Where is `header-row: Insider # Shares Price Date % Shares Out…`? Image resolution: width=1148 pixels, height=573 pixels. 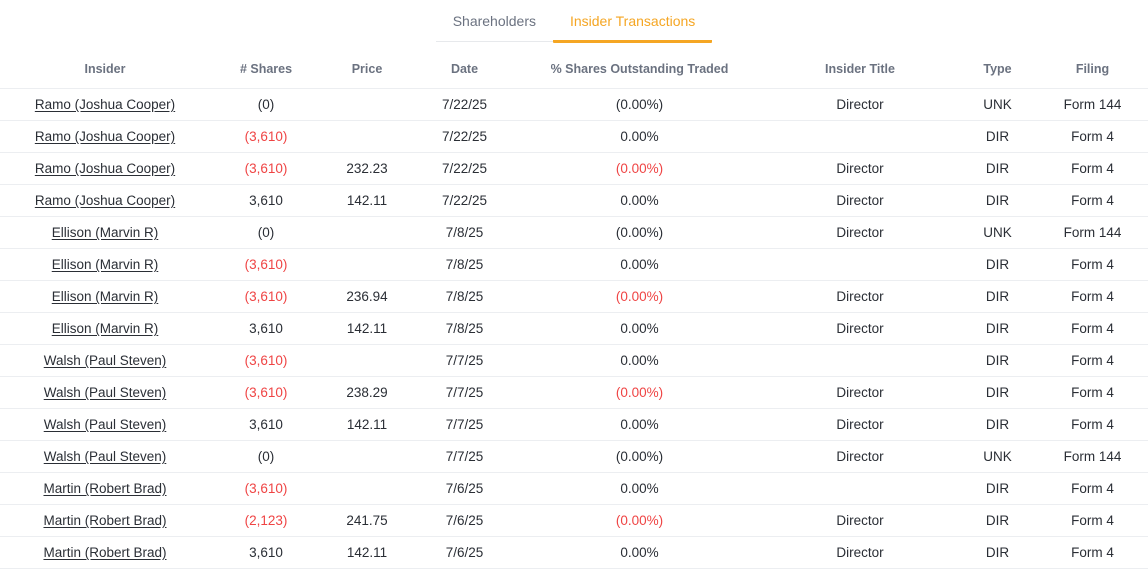
header-row: Insider # Shares Price Date % Shares Out… is located at coordinates (574, 70).